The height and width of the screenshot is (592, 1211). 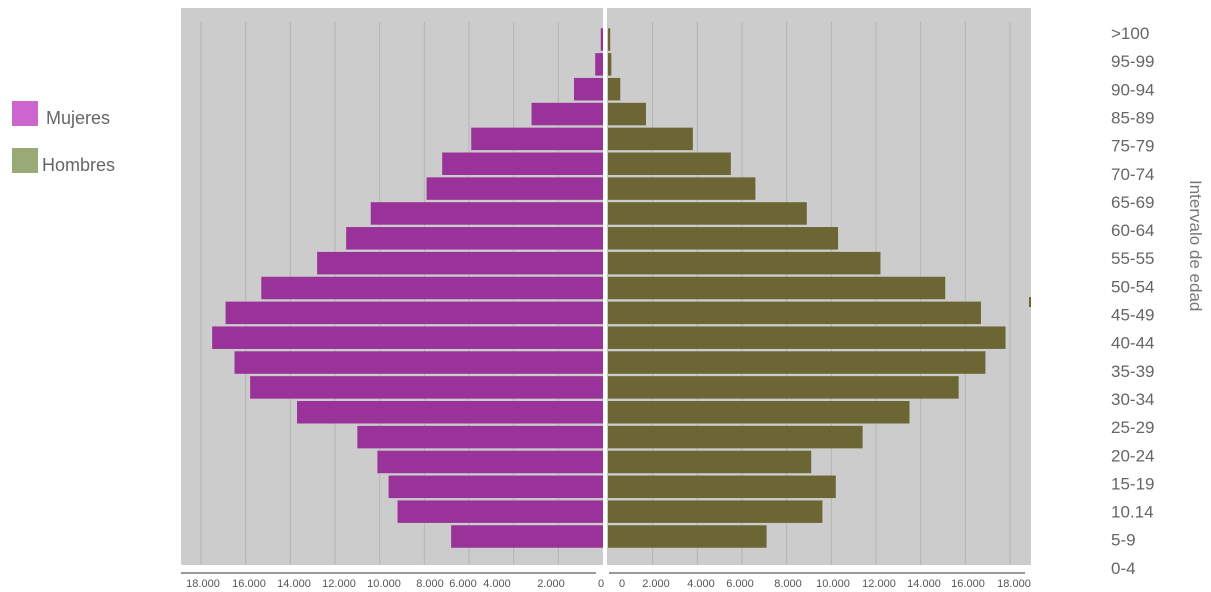 What do you see at coordinates (203, 584) in the screenshot?
I see `x-tick-label-left: 18.000` at bounding box center [203, 584].